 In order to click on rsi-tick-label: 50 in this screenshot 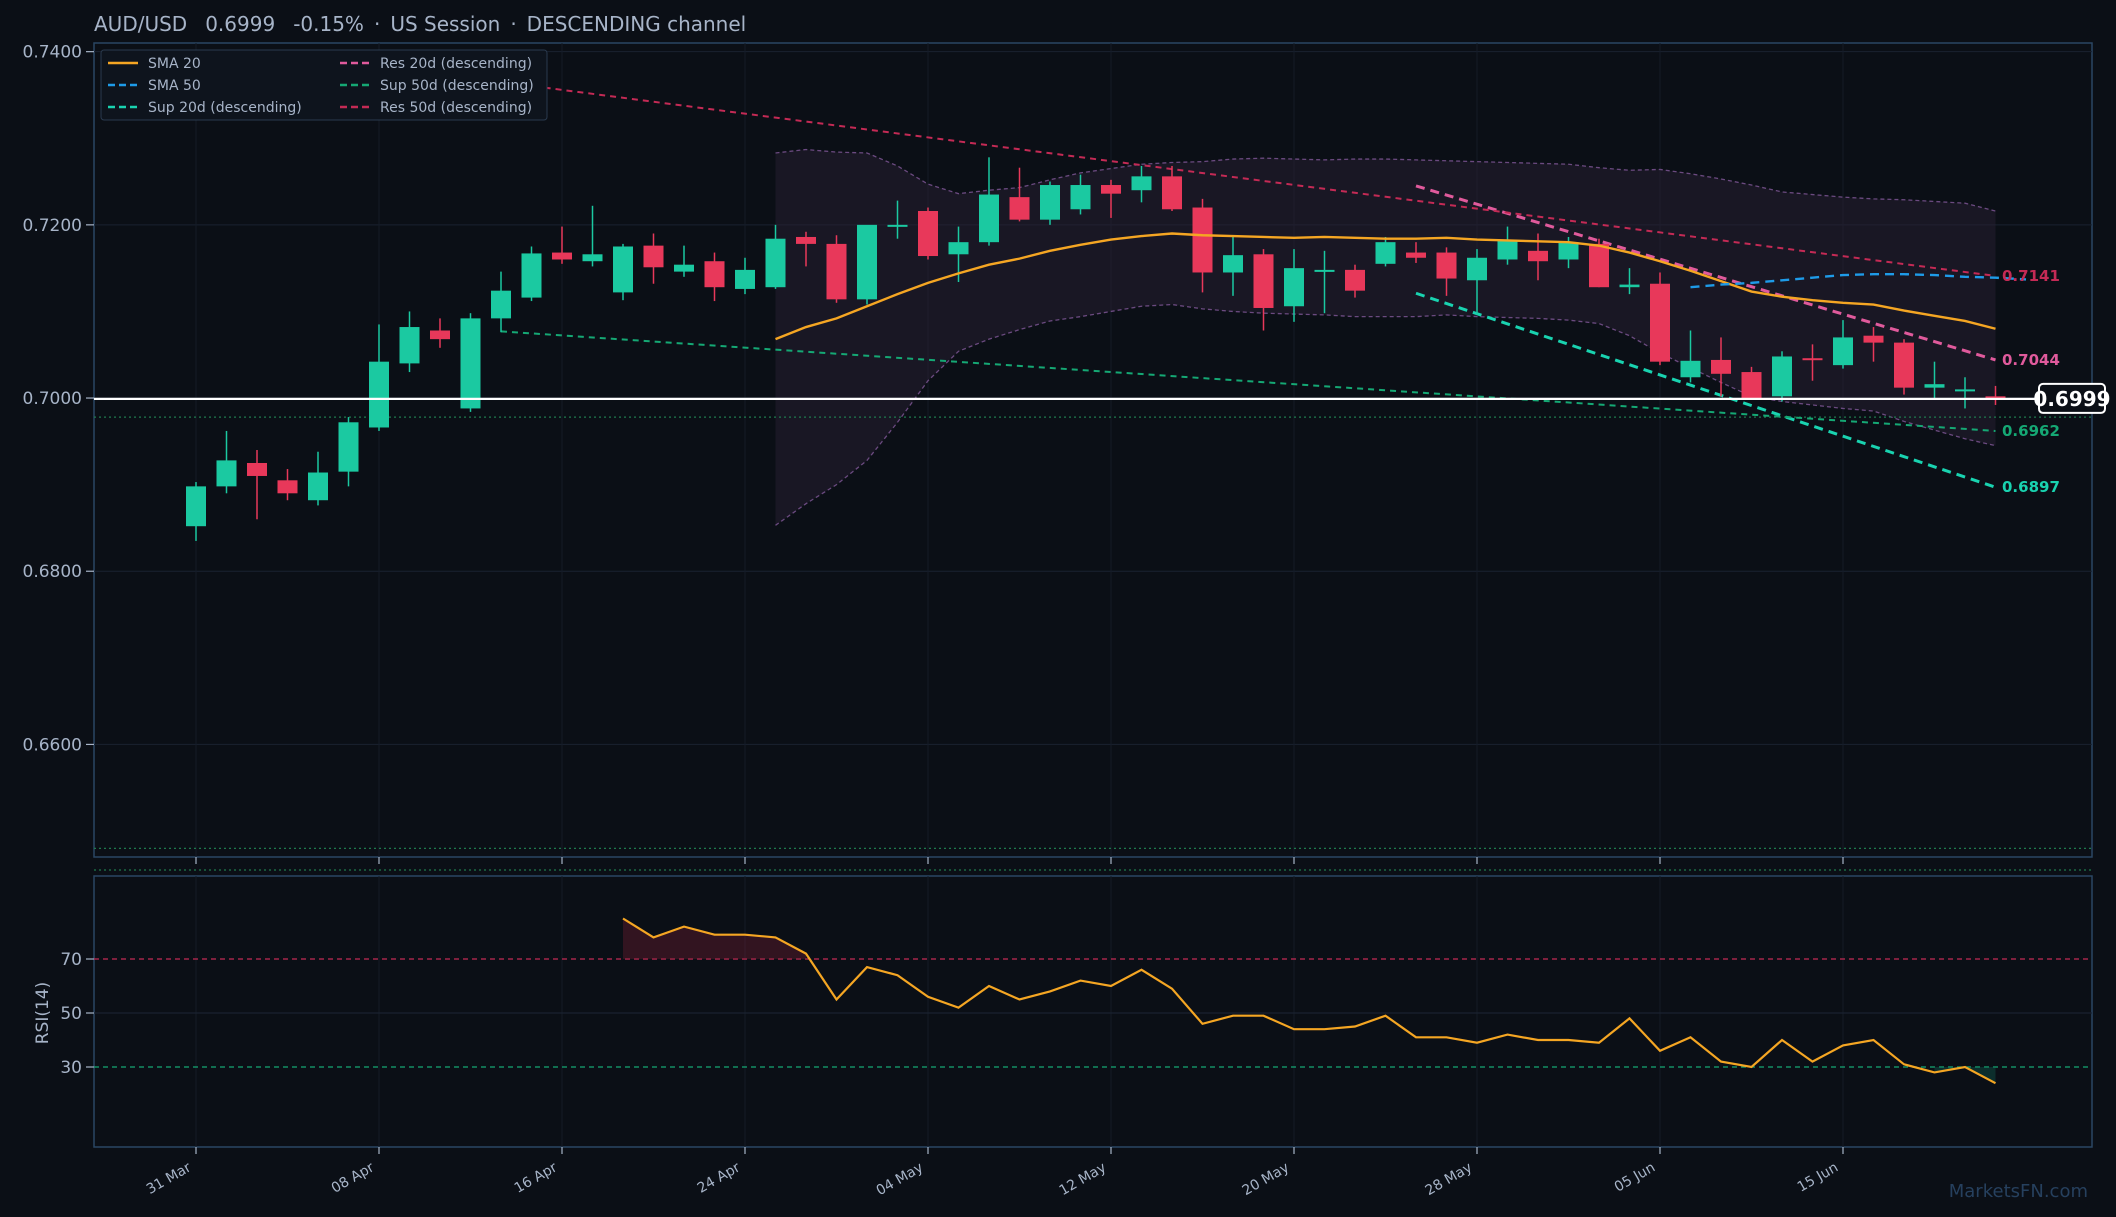, I will do `click(71, 1014)`.